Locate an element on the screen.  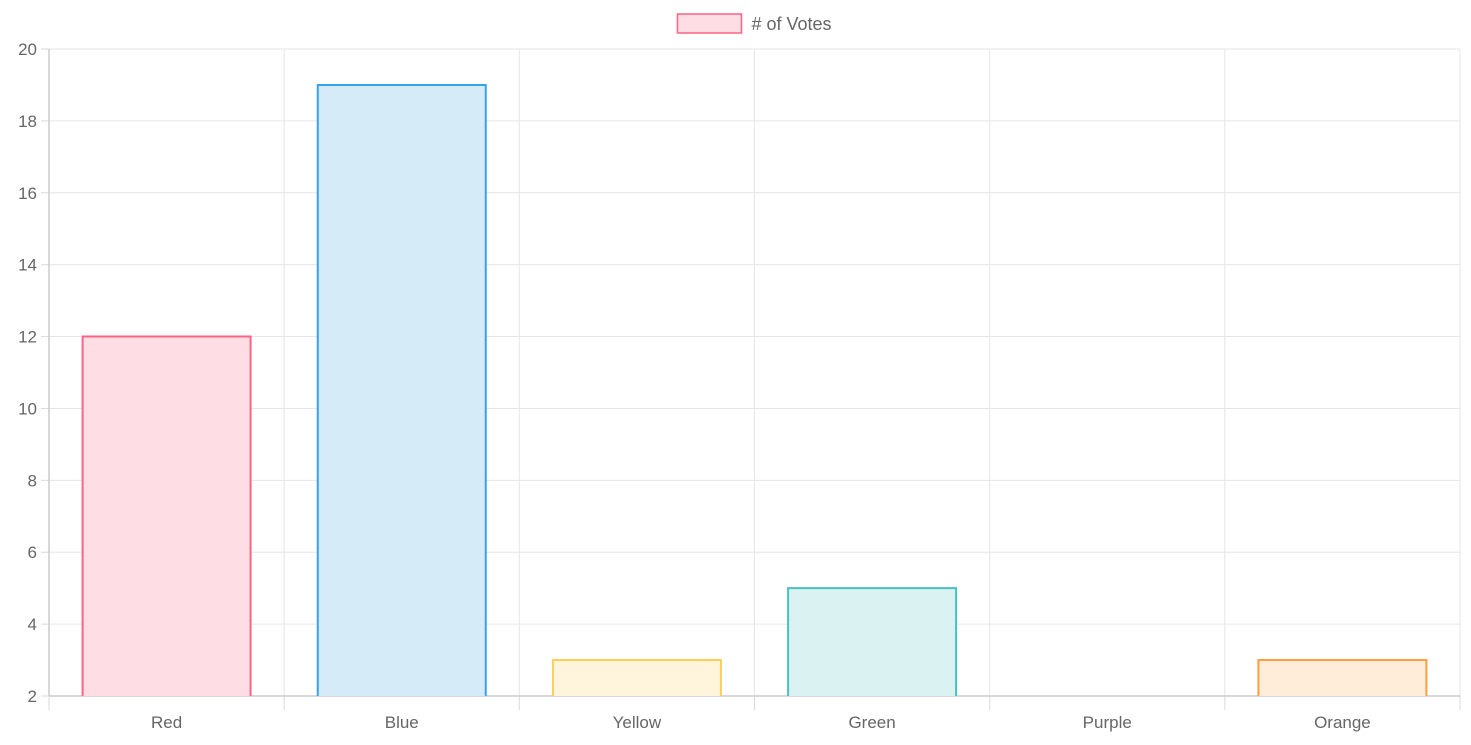
y-tick-label: 14 is located at coordinates (27, 265).